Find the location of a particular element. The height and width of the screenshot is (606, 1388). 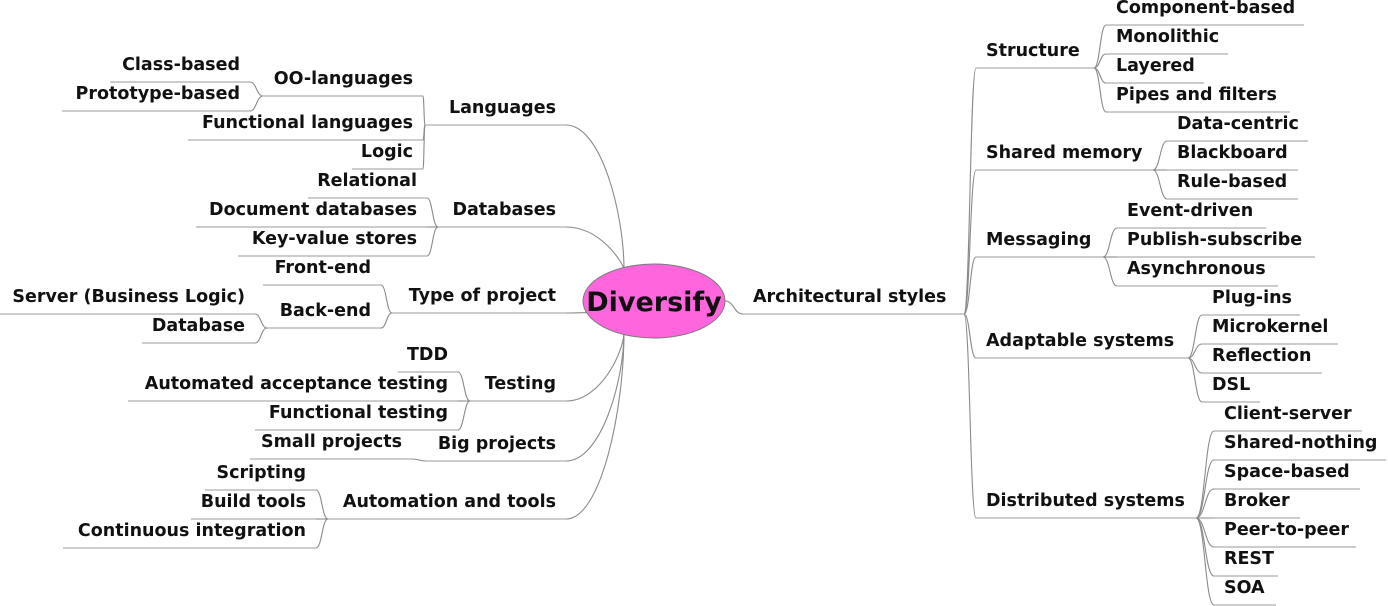

node-shared-memory: Shared memory is located at coordinates (1064, 153).